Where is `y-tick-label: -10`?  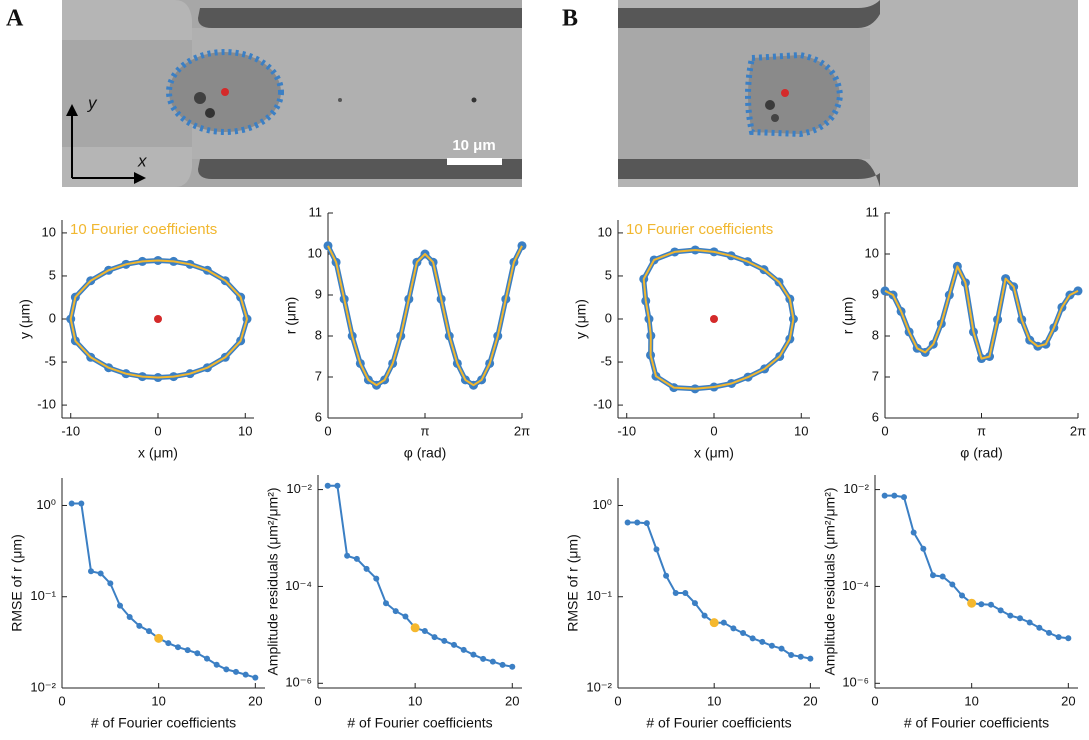 y-tick-label: -10 is located at coordinates (602, 404).